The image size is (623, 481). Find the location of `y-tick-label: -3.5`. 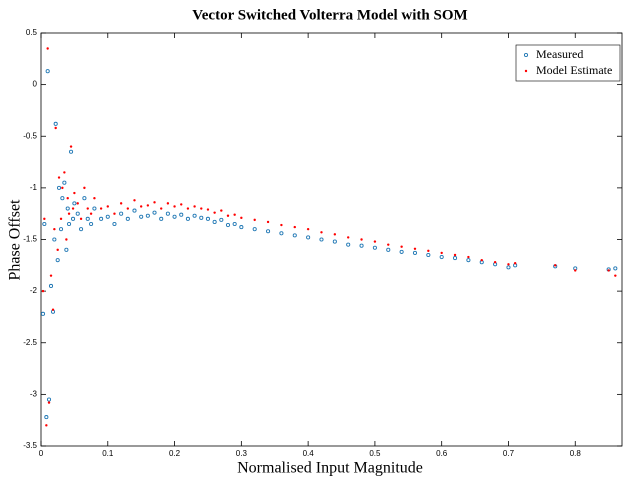

y-tick-label: -3.5 is located at coordinates (30, 445).